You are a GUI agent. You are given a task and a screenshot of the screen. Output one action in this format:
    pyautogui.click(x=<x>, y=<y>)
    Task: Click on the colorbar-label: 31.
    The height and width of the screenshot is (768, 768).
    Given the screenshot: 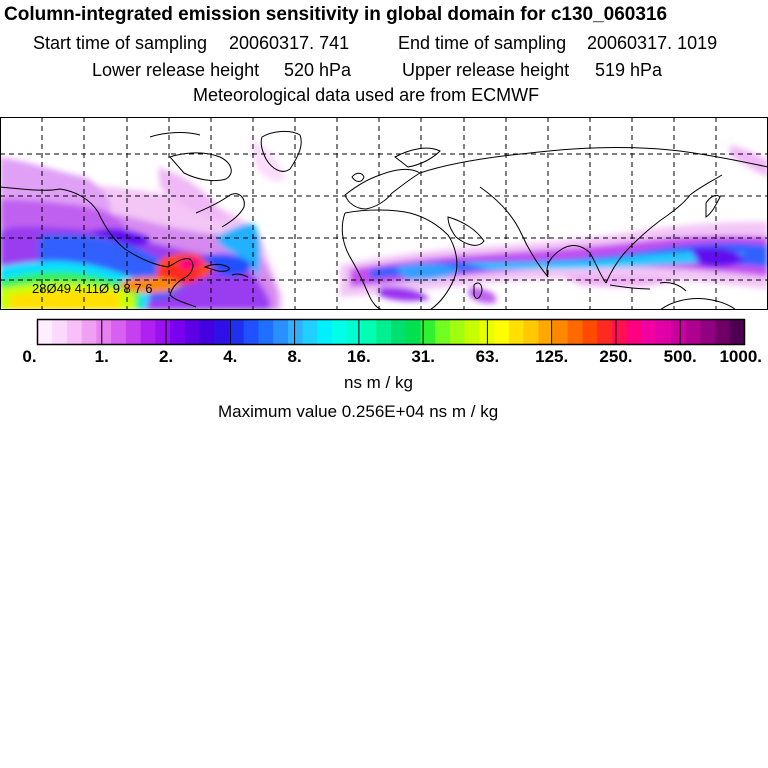 What is the action you would take?
    pyautogui.click(x=423, y=356)
    